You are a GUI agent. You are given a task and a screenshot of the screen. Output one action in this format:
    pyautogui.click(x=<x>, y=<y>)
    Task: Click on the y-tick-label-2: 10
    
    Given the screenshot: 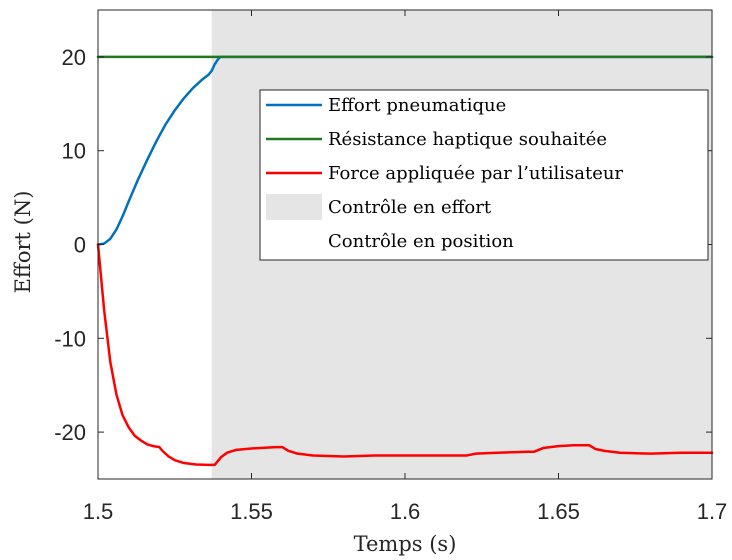 What is the action you would take?
    pyautogui.click(x=74, y=151)
    